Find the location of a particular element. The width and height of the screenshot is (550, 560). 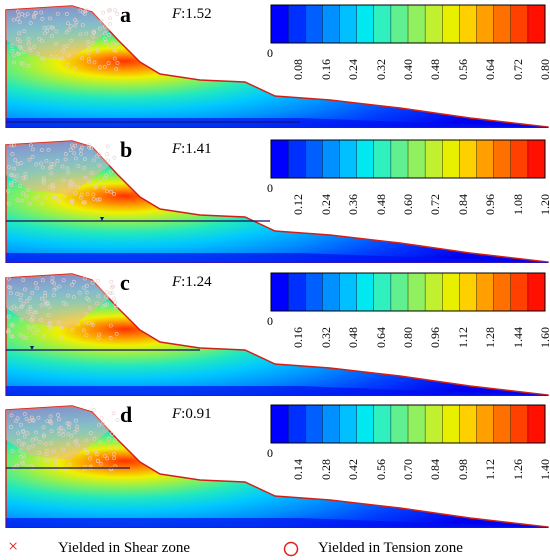

yield-zone-crest is located at coordinates (58, 168).